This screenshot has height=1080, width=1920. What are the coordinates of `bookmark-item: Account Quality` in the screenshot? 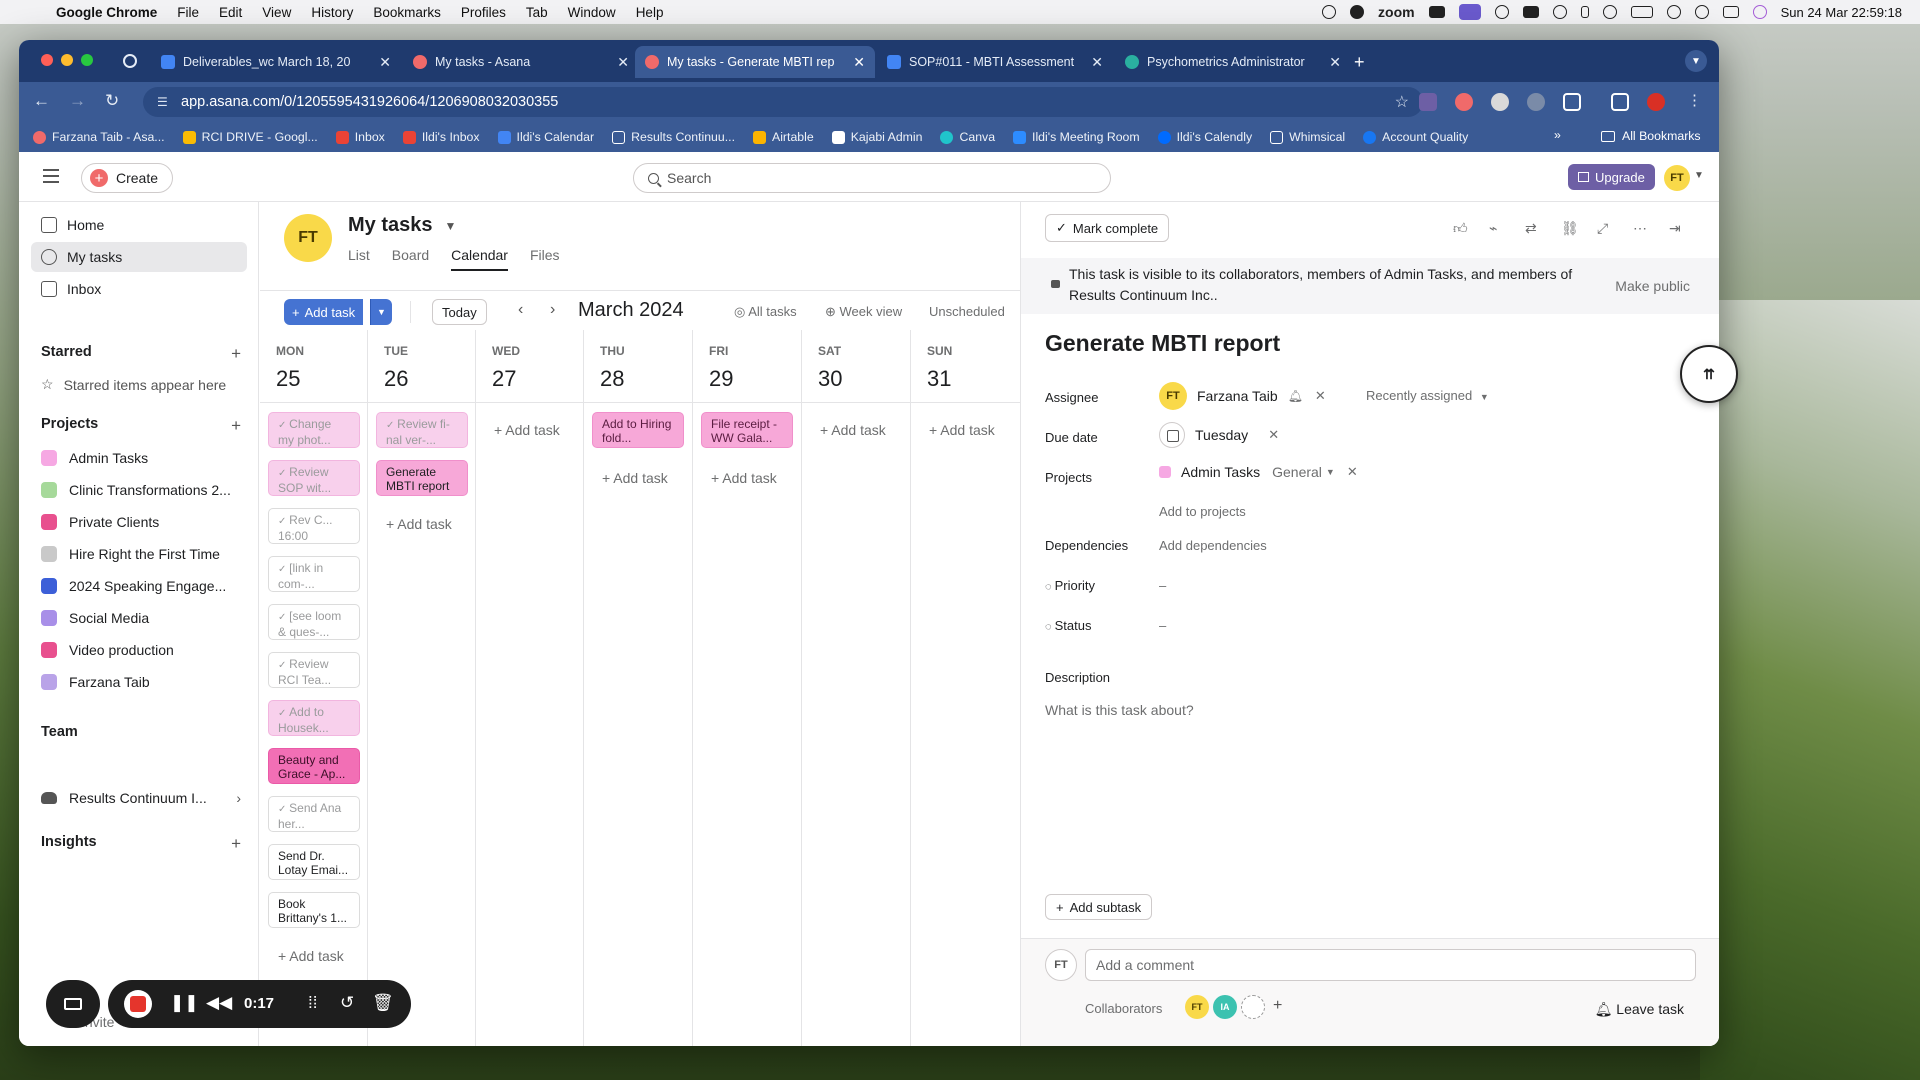 It's located at (1415, 137).